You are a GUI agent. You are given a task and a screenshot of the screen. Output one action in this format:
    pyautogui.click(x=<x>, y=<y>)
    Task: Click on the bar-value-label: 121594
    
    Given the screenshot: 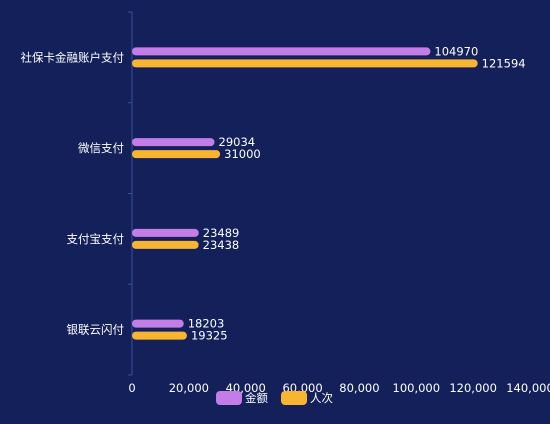 What is the action you would take?
    pyautogui.click(x=504, y=63)
    